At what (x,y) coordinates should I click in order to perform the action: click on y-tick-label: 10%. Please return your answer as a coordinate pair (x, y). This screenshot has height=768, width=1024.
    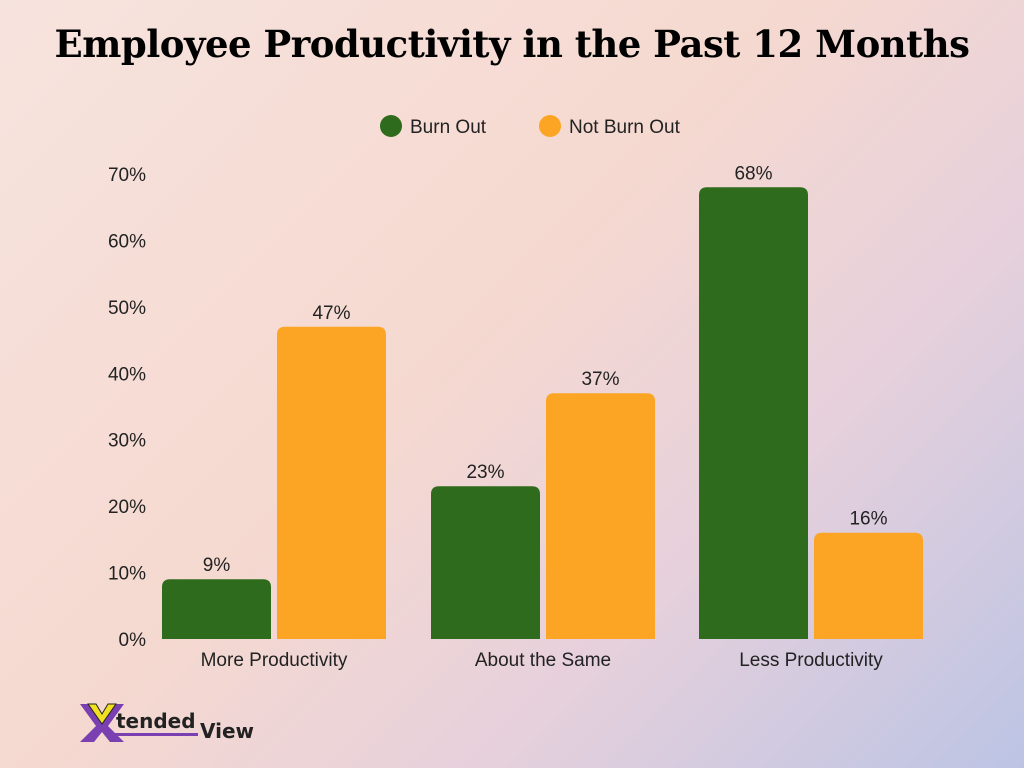
    Looking at the image, I should click on (127, 574).